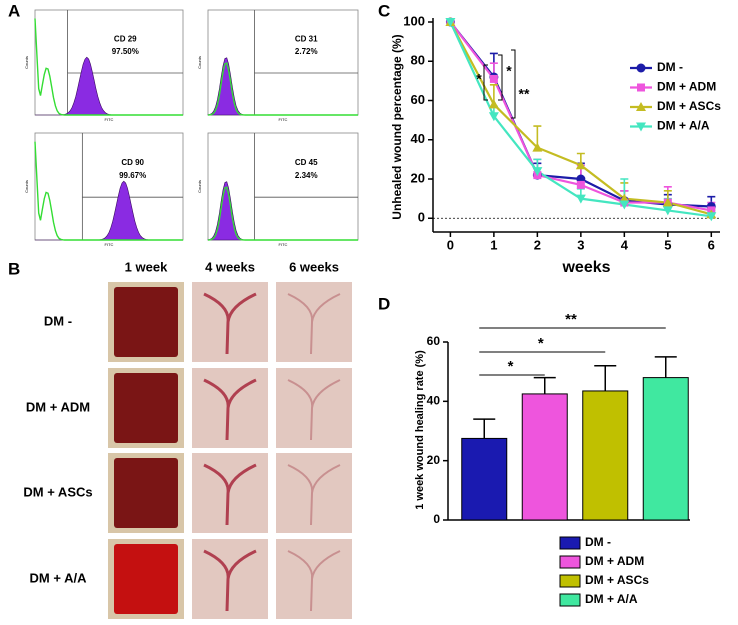 This screenshot has width=738, height=625. I want to click on column-header: 6 weeks, so click(314, 266).